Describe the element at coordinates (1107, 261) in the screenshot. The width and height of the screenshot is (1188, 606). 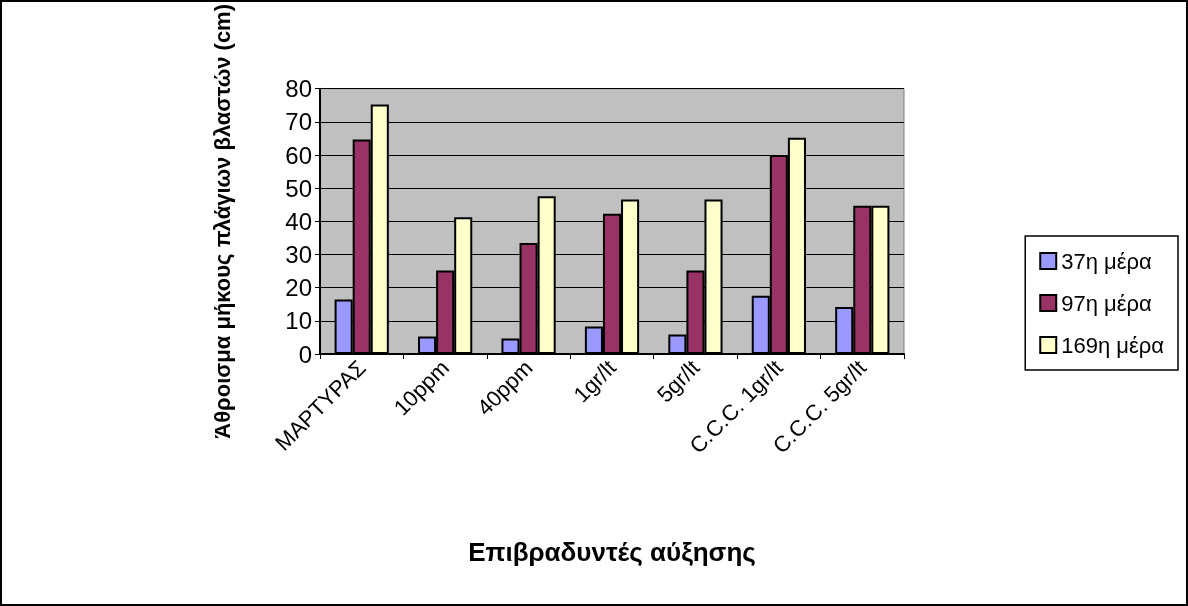
I see `legend-label: 37η μέρα` at that location.